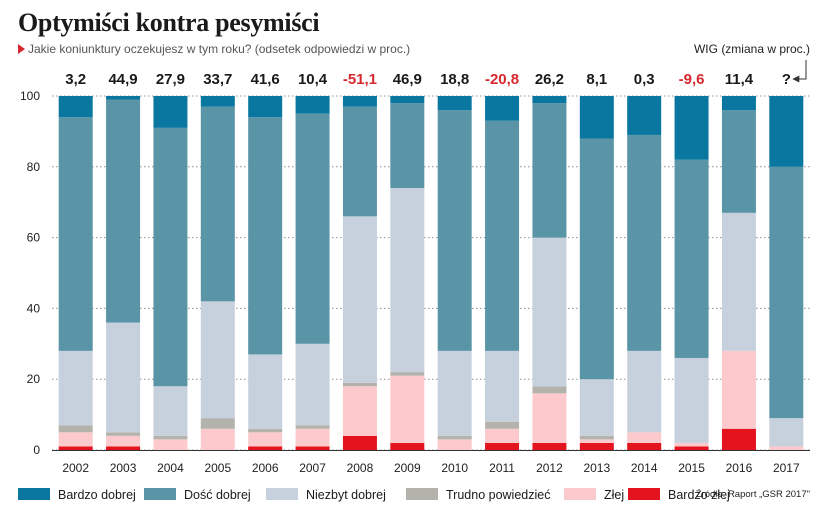  Describe the element at coordinates (34, 238) in the screenshot. I see `y-tick-label: 60` at that location.